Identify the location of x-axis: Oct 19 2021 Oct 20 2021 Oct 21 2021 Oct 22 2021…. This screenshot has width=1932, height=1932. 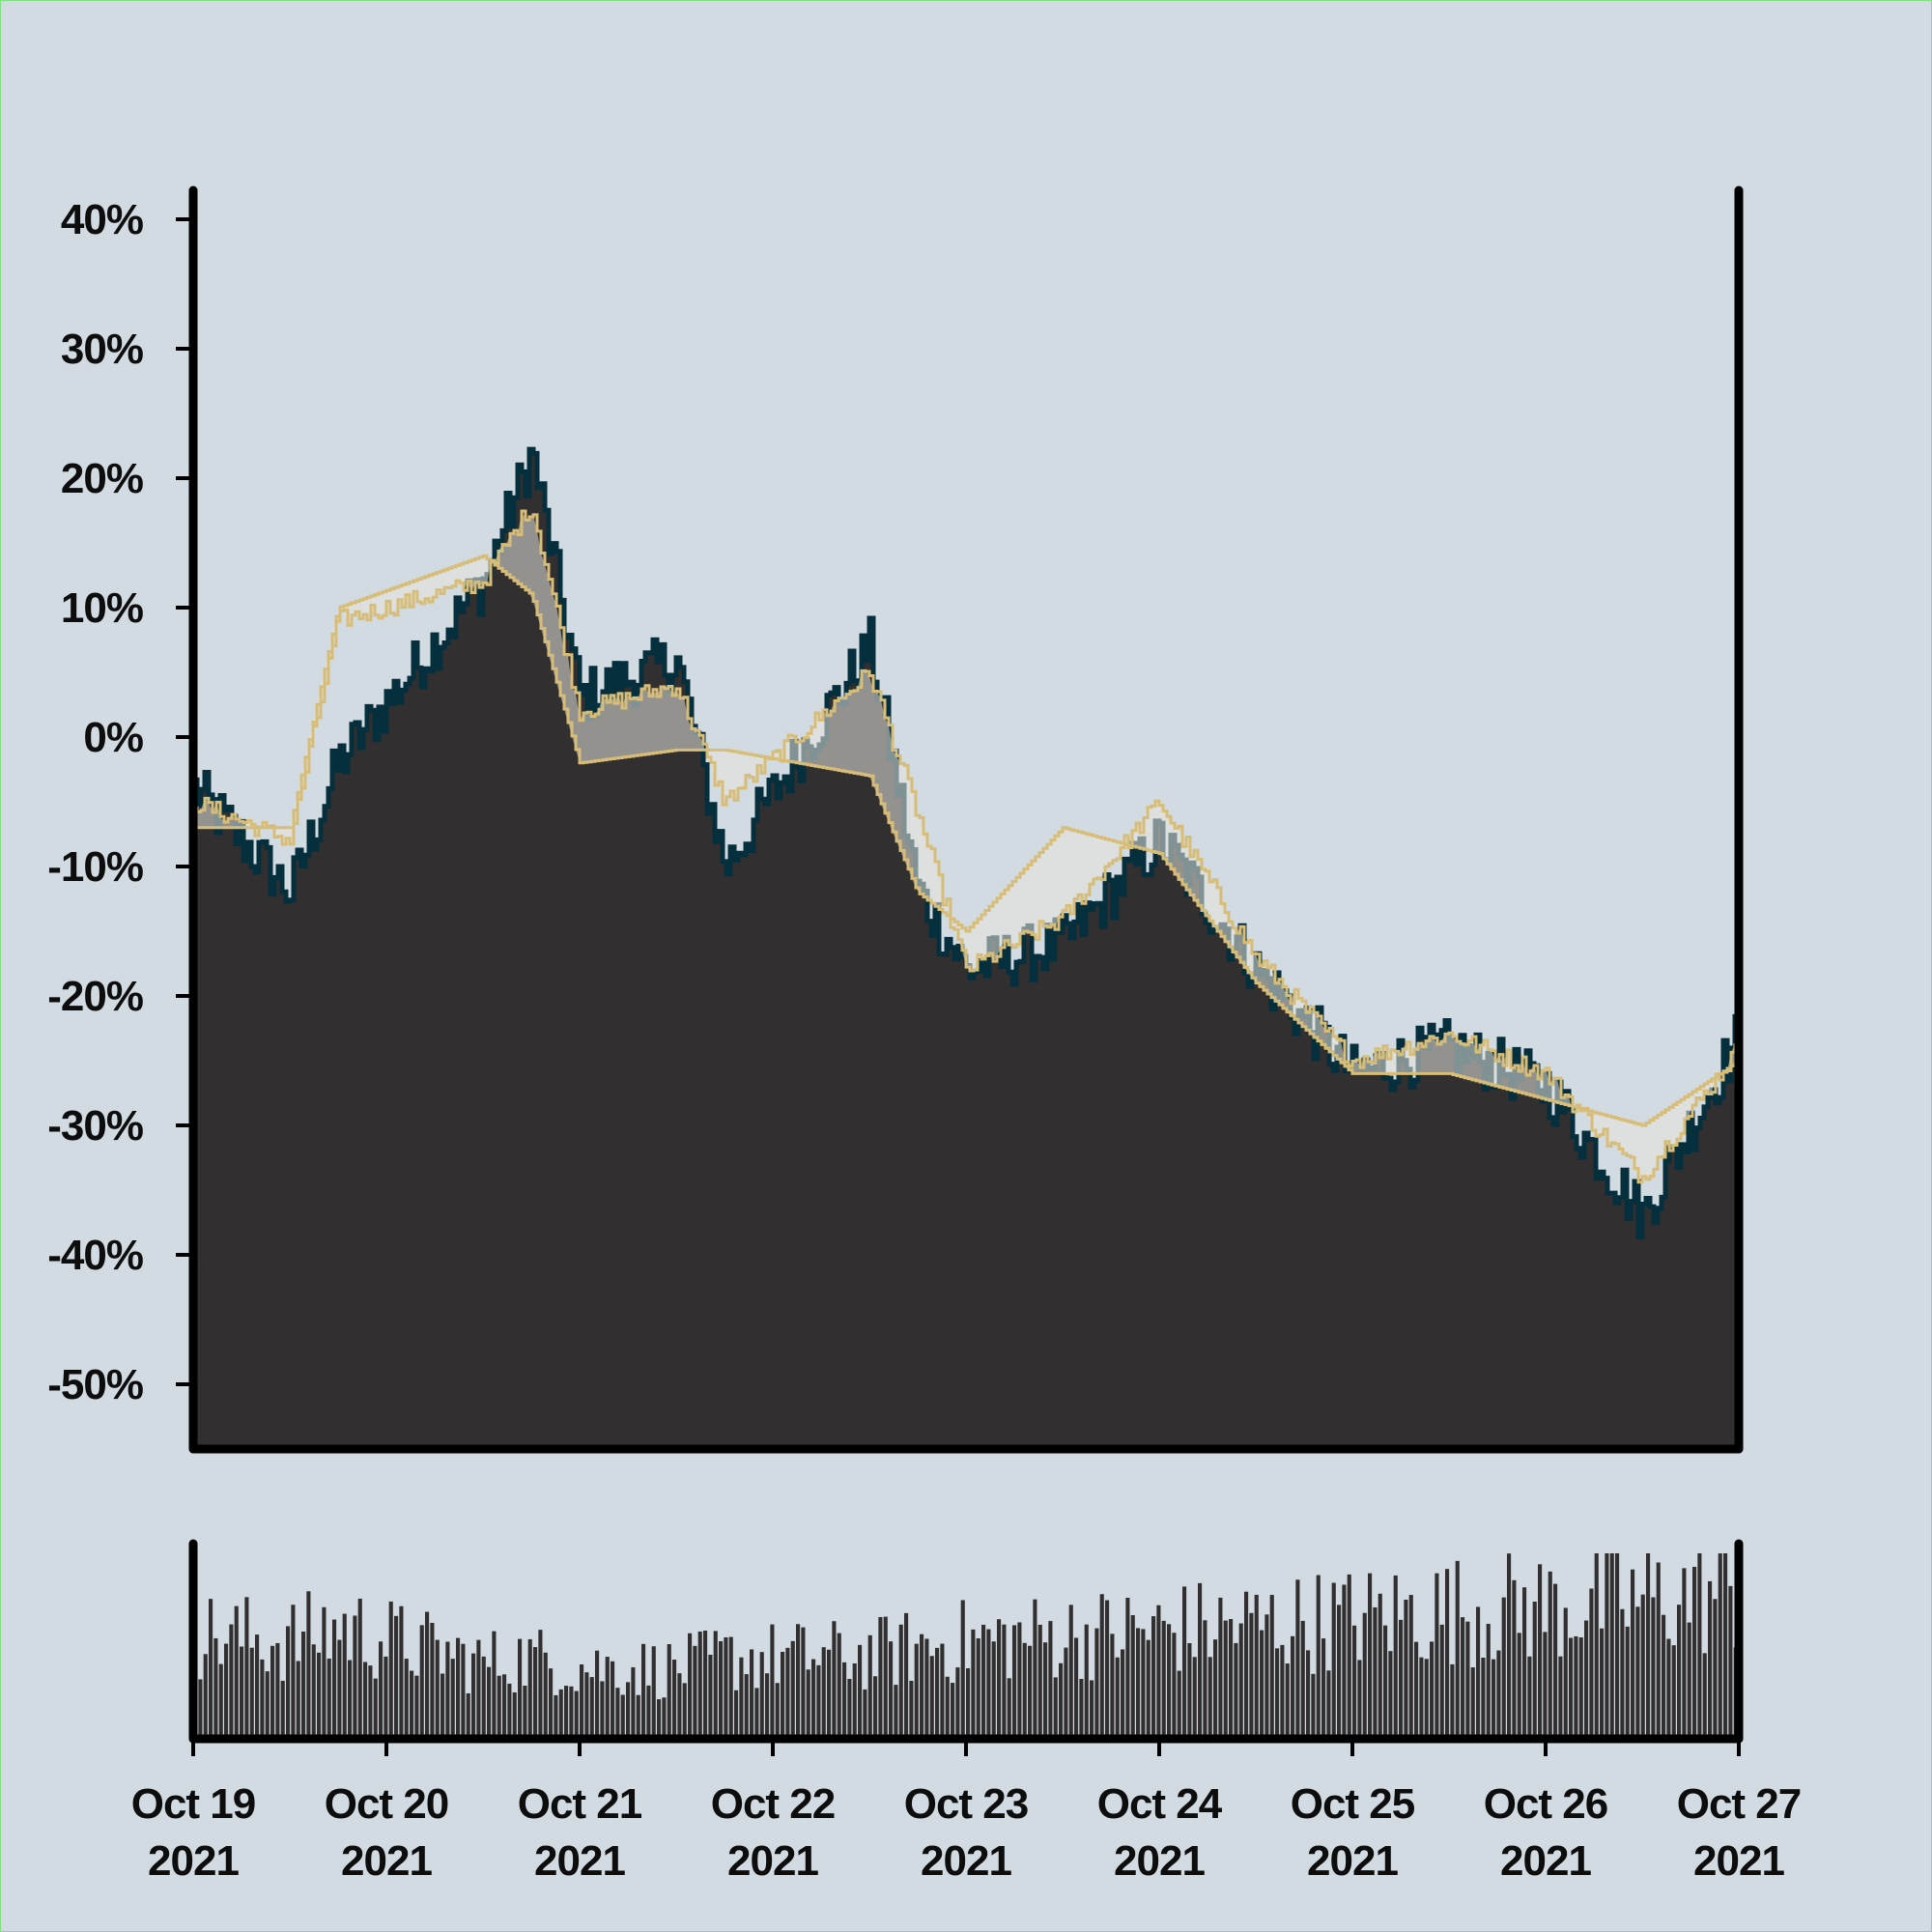
(966, 1812).